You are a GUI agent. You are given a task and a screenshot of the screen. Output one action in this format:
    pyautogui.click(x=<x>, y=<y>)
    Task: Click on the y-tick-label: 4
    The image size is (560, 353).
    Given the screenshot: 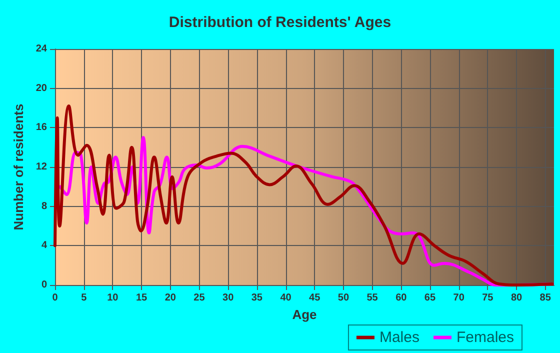 What is the action you would take?
    pyautogui.click(x=44, y=246)
    